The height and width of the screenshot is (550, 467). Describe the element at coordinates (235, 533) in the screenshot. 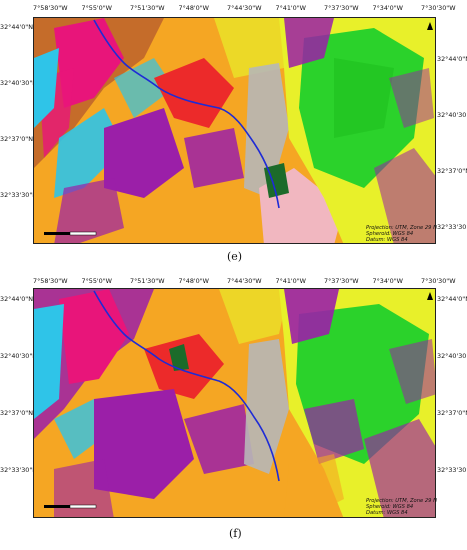

I see `panel-caption: (f)` at that location.